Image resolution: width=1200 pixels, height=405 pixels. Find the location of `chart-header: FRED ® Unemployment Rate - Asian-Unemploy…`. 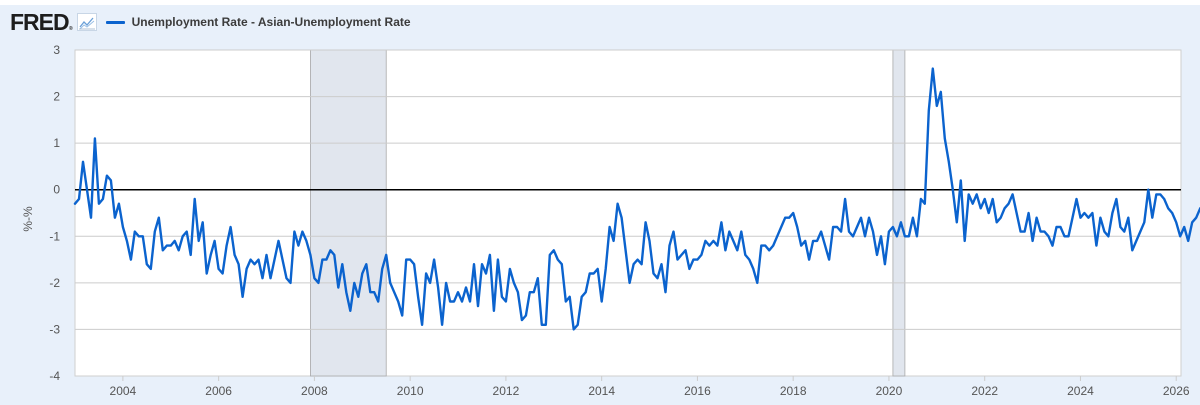

chart-header: FRED ® Unemployment Rate - Asian-Unemploy… is located at coordinates (210, 22).